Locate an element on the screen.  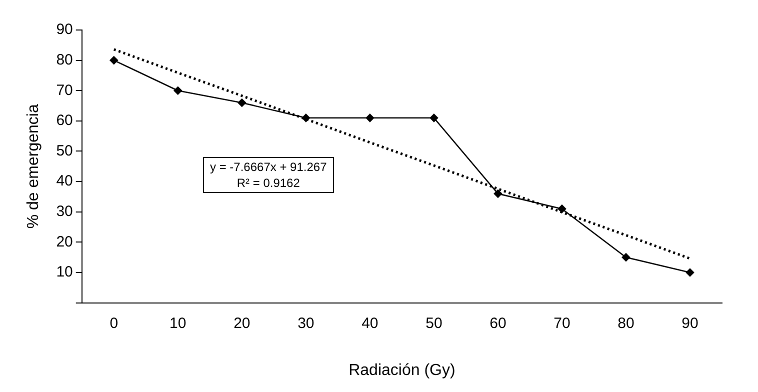
x-tick-label: 0 is located at coordinates (114, 323).